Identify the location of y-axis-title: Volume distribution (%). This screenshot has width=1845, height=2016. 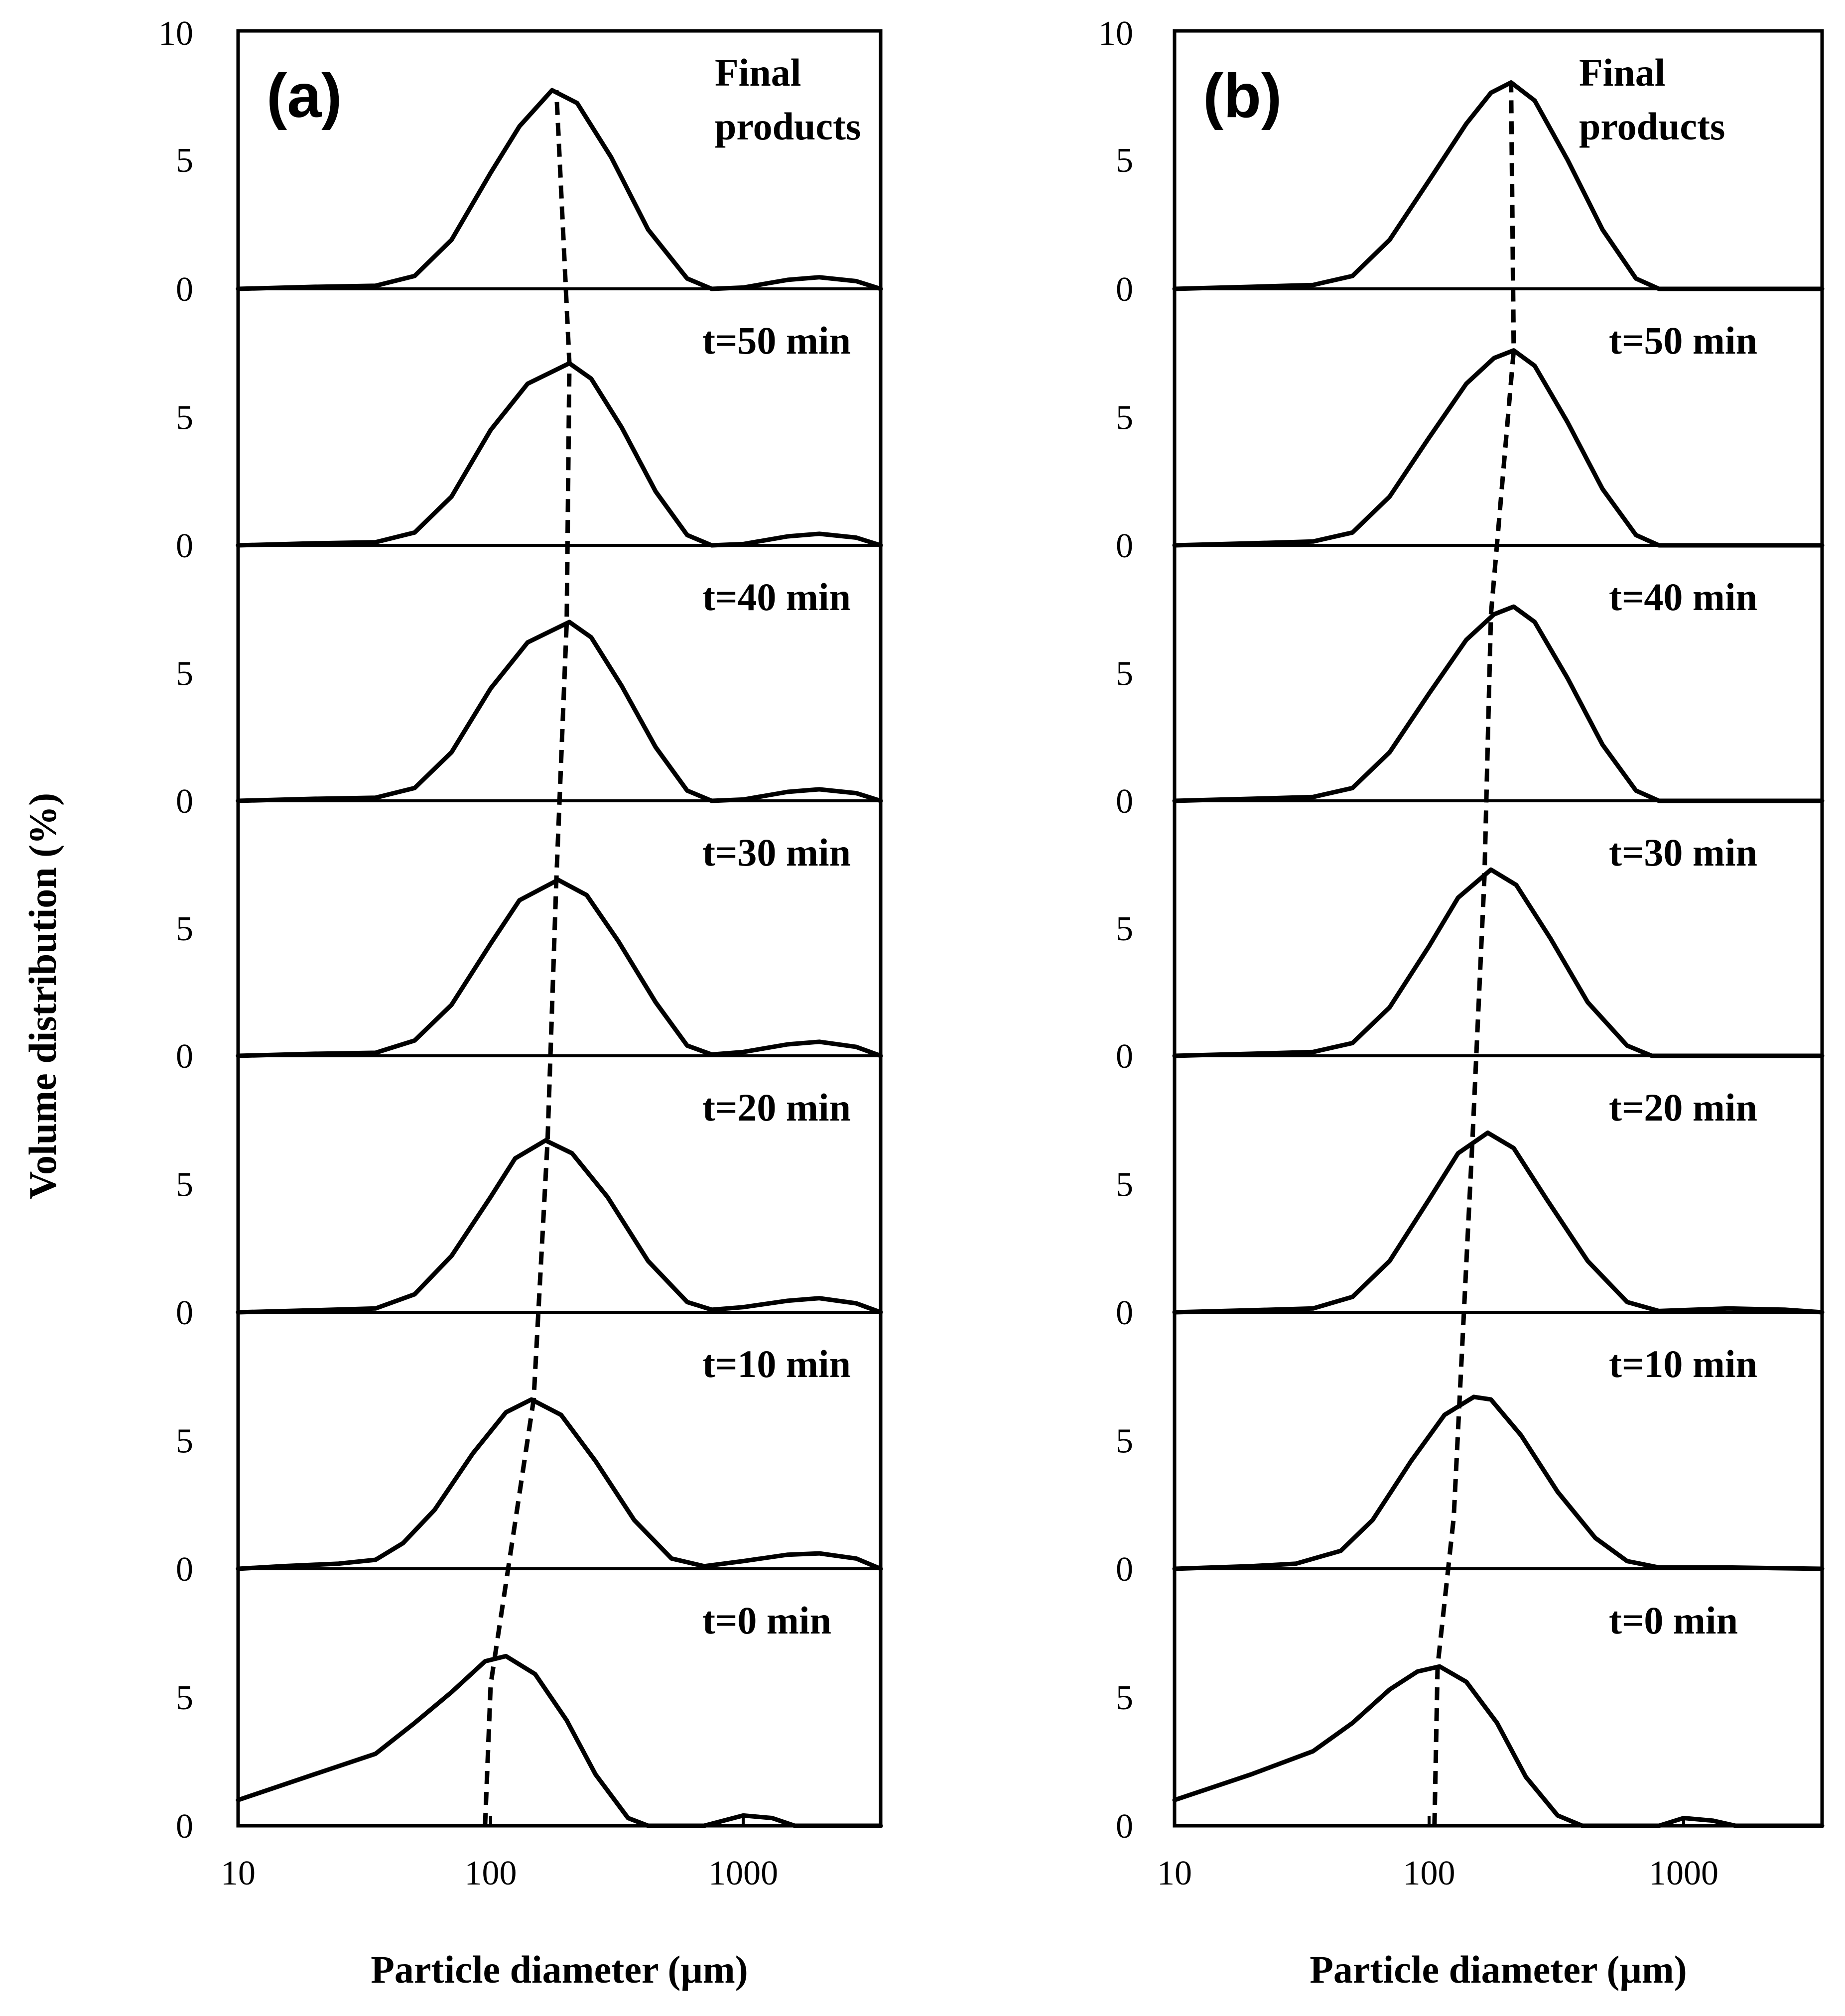
(42, 996).